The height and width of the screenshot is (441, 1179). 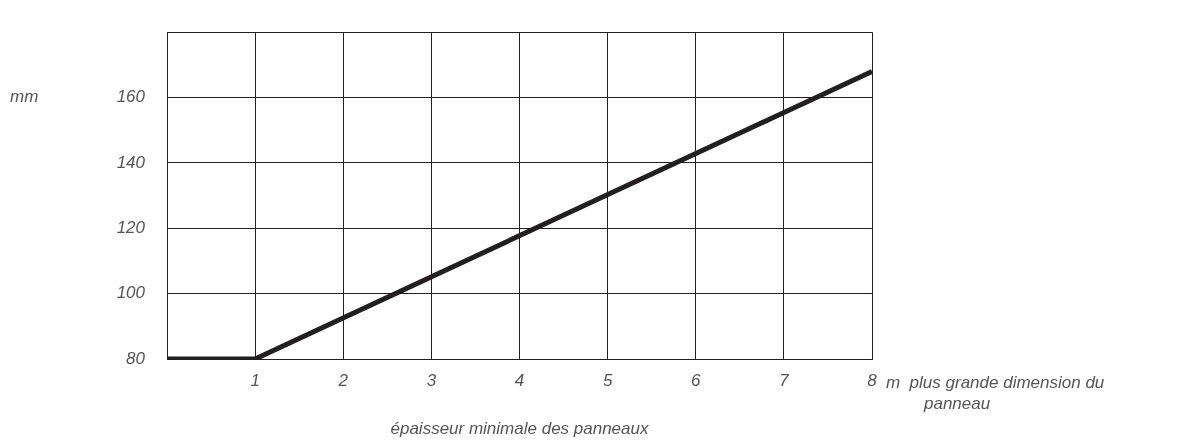 I want to click on y-tick-label: 80, so click(x=136, y=358).